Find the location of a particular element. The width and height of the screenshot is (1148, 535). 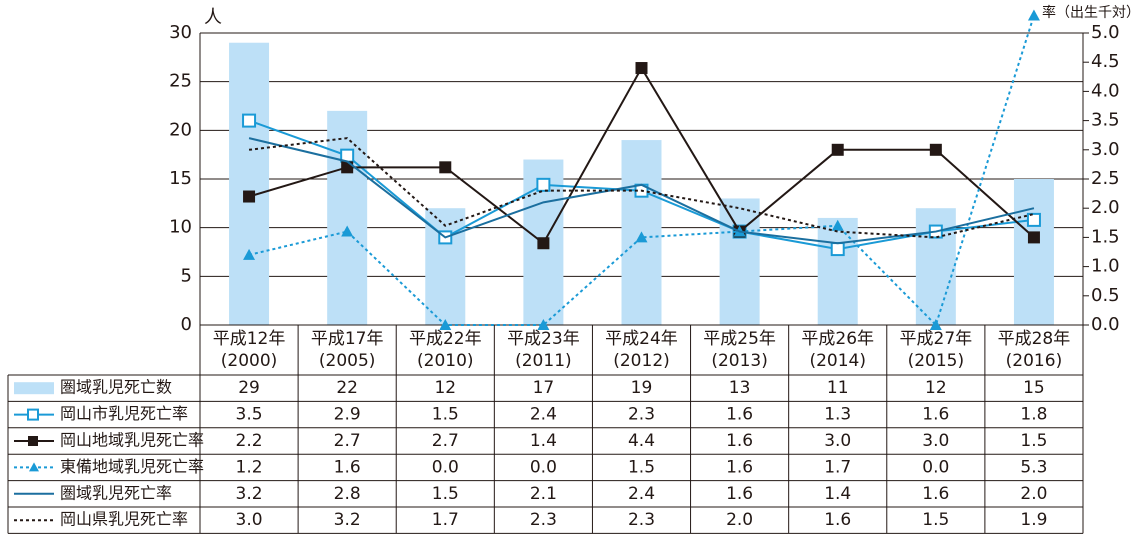

y2-tick-label: 2.0 is located at coordinates (1105, 207).